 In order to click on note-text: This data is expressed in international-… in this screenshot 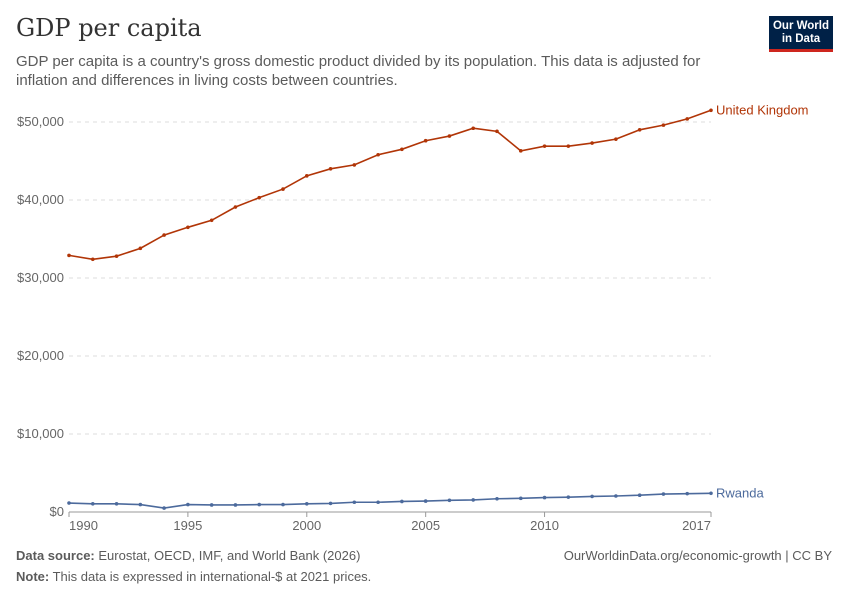, I will do `click(212, 576)`.